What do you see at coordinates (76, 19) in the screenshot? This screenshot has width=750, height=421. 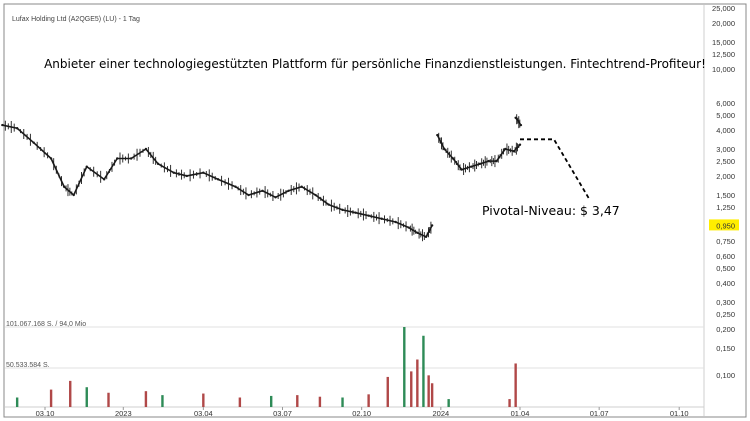 I see `chart-title: Lufax Holding Ltd (A2QGE5) (LU) - 1 Tag` at bounding box center [76, 19].